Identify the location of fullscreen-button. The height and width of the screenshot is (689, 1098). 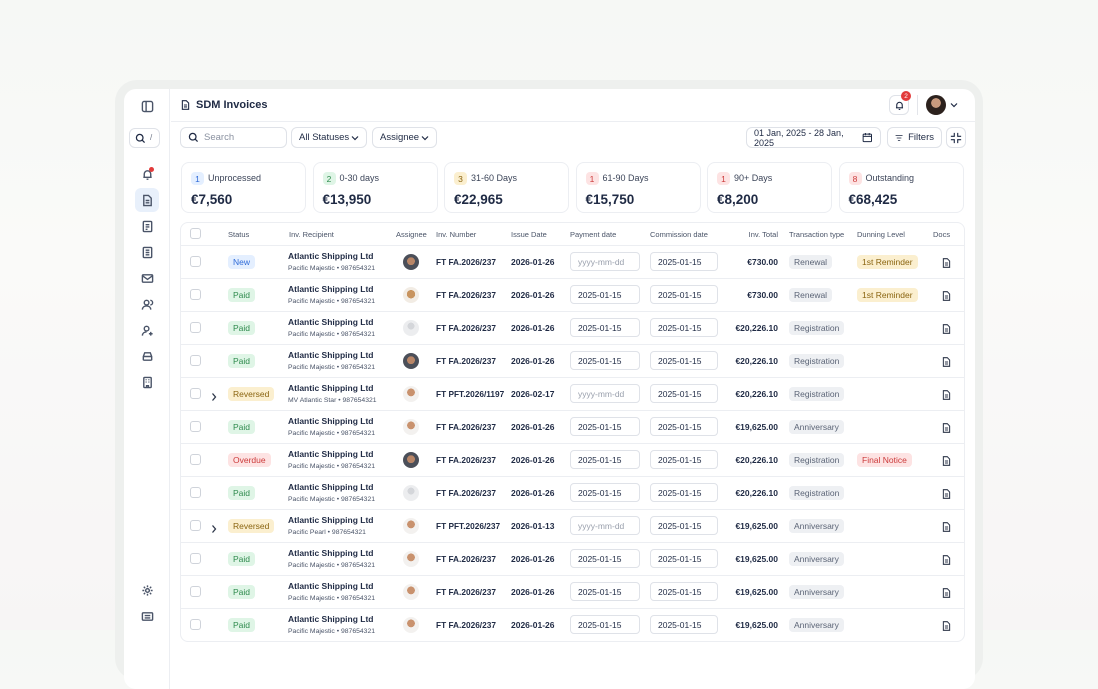
(956, 137).